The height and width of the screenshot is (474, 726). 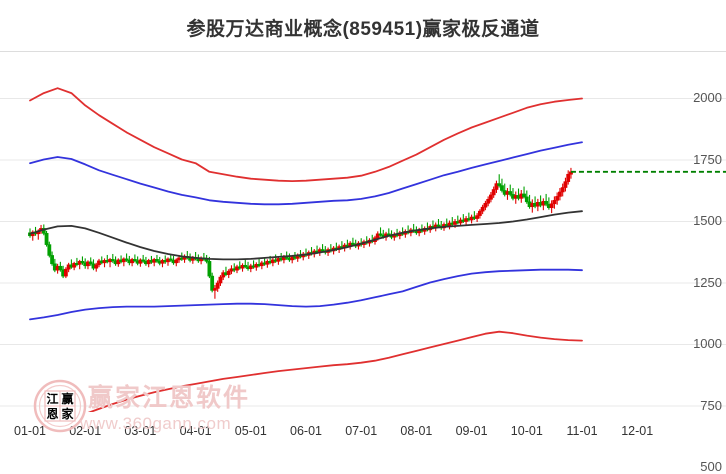 I want to click on x-axis-tick-label: 02-01, so click(x=85, y=431).